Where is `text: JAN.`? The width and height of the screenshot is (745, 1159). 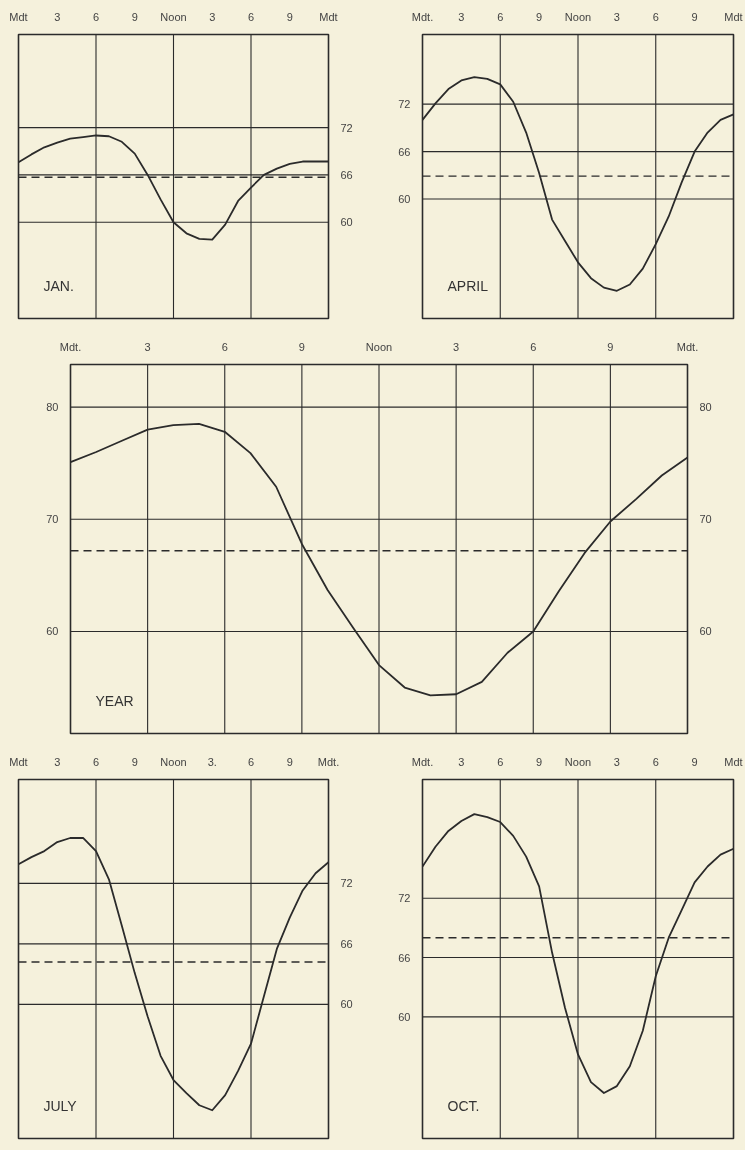
text: JAN. is located at coordinates (58, 285).